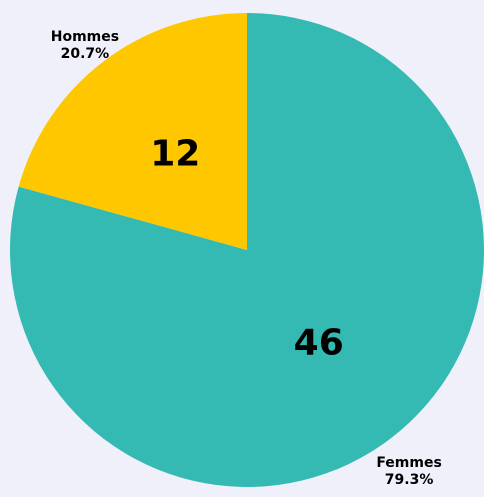 Image resolution: width=484 pixels, height=497 pixels. I want to click on slice-category-label: Hommes, so click(85, 37).